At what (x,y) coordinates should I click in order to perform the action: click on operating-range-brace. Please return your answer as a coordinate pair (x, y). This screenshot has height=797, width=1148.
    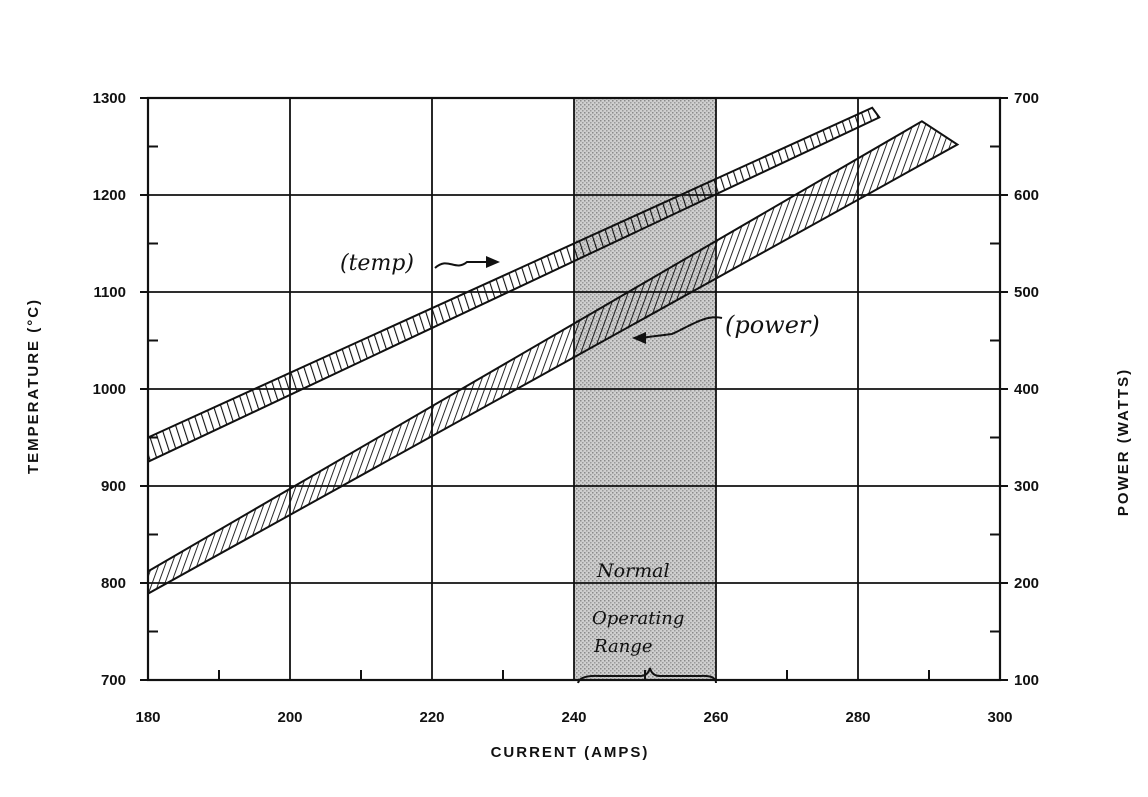
    Looking at the image, I should click on (647, 675).